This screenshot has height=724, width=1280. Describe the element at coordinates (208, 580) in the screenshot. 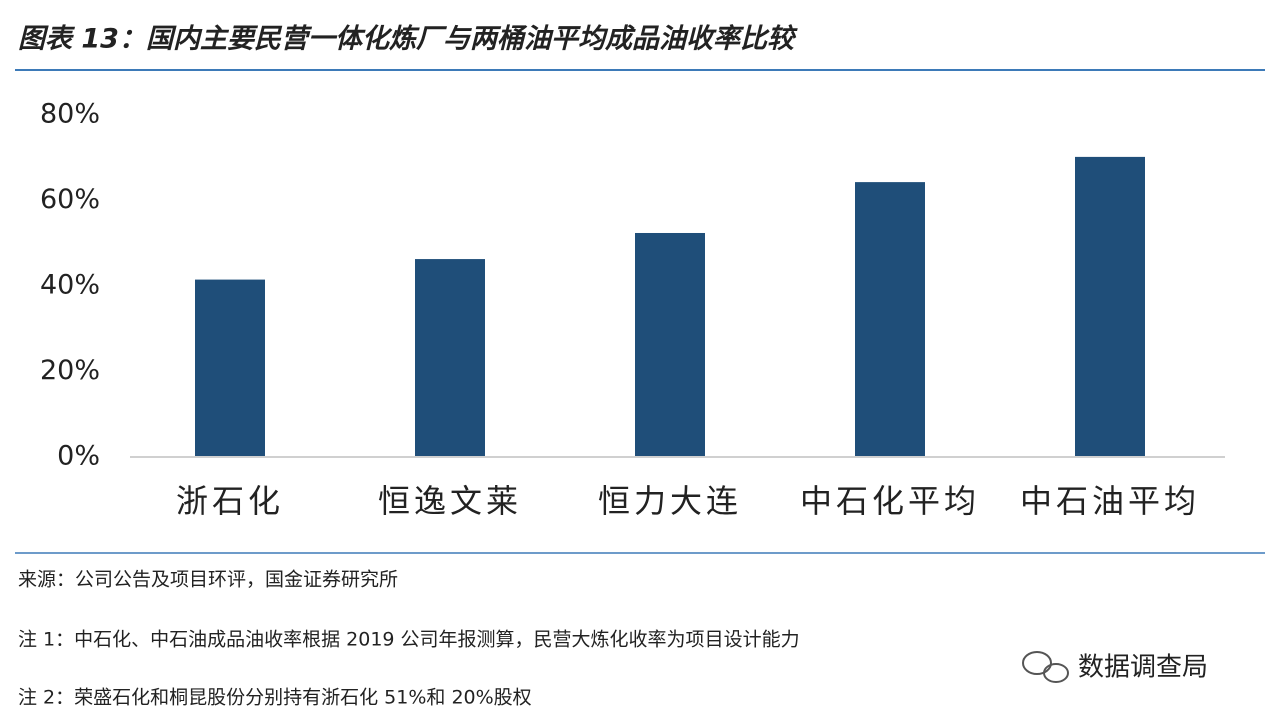

I see `source-note: 来源：公司公告及项目环评，国金证券研究所` at that location.